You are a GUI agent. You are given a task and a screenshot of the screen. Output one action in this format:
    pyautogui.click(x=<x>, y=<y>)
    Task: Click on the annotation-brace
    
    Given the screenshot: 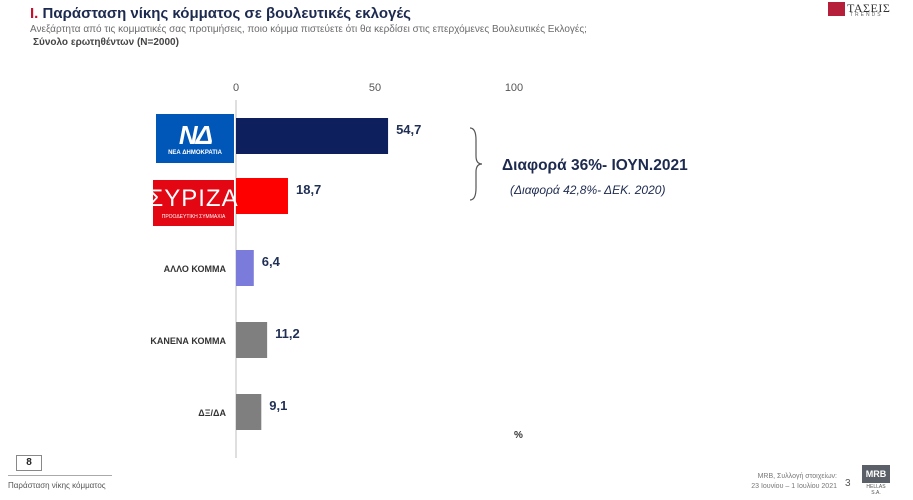 What is the action you would take?
    pyautogui.click(x=476, y=164)
    